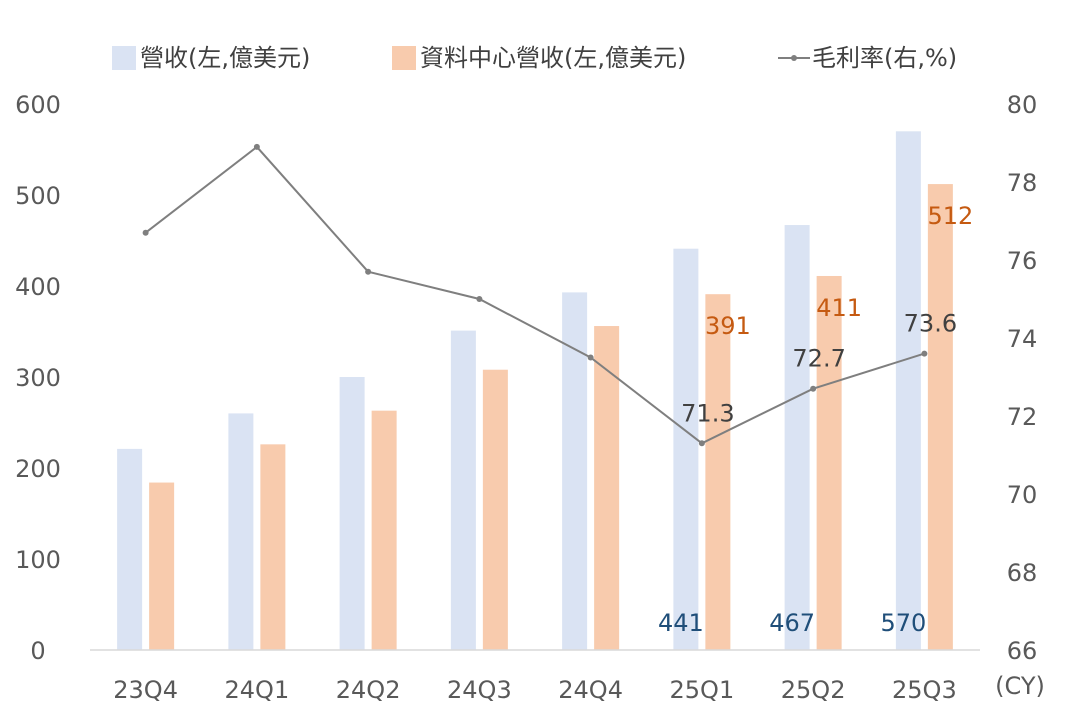  Describe the element at coordinates (1022, 495) in the screenshot. I see `y-right-tick-label: 70` at that location.